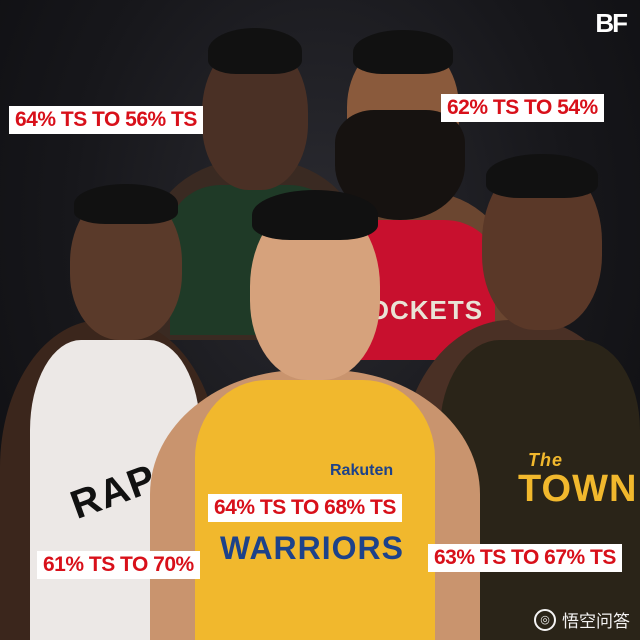 Image resolution: width=640 pixels, height=640 pixels. What do you see at coordinates (118, 565) in the screenshot?
I see `stat-label-kawhi: 61% TS TO 70%` at bounding box center [118, 565].